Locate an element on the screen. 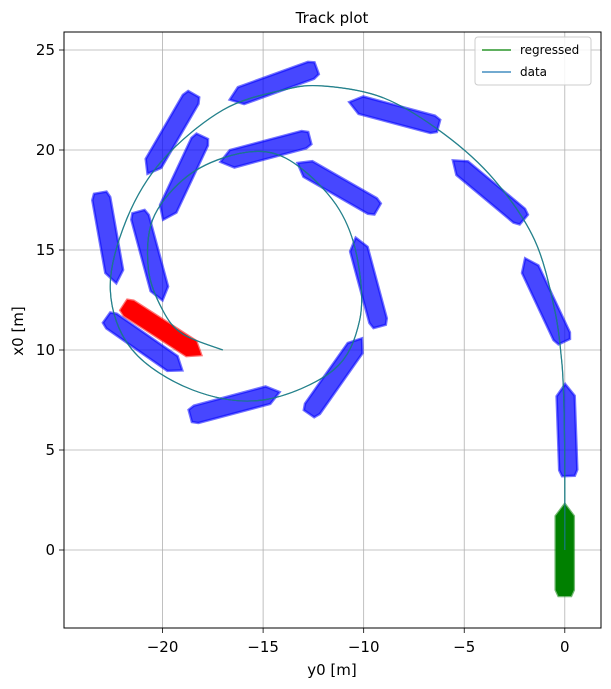  x-tick-label-4: 0 is located at coordinates (565, 647).